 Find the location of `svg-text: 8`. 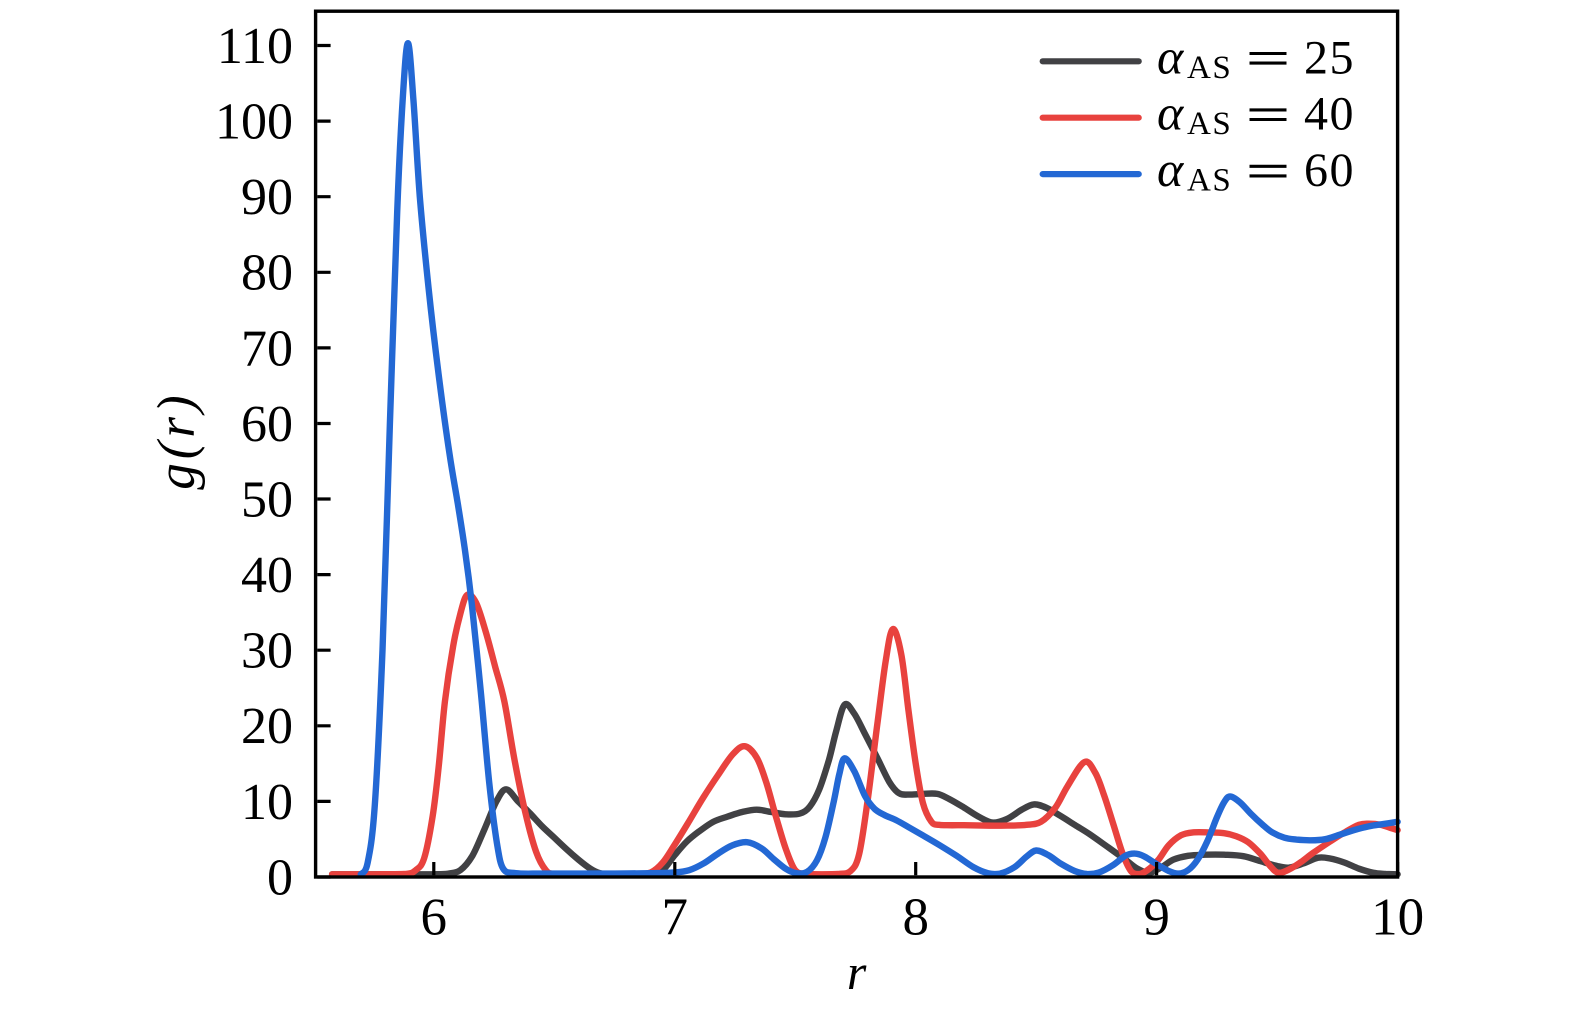

svg-text: 8 is located at coordinates (915, 917).